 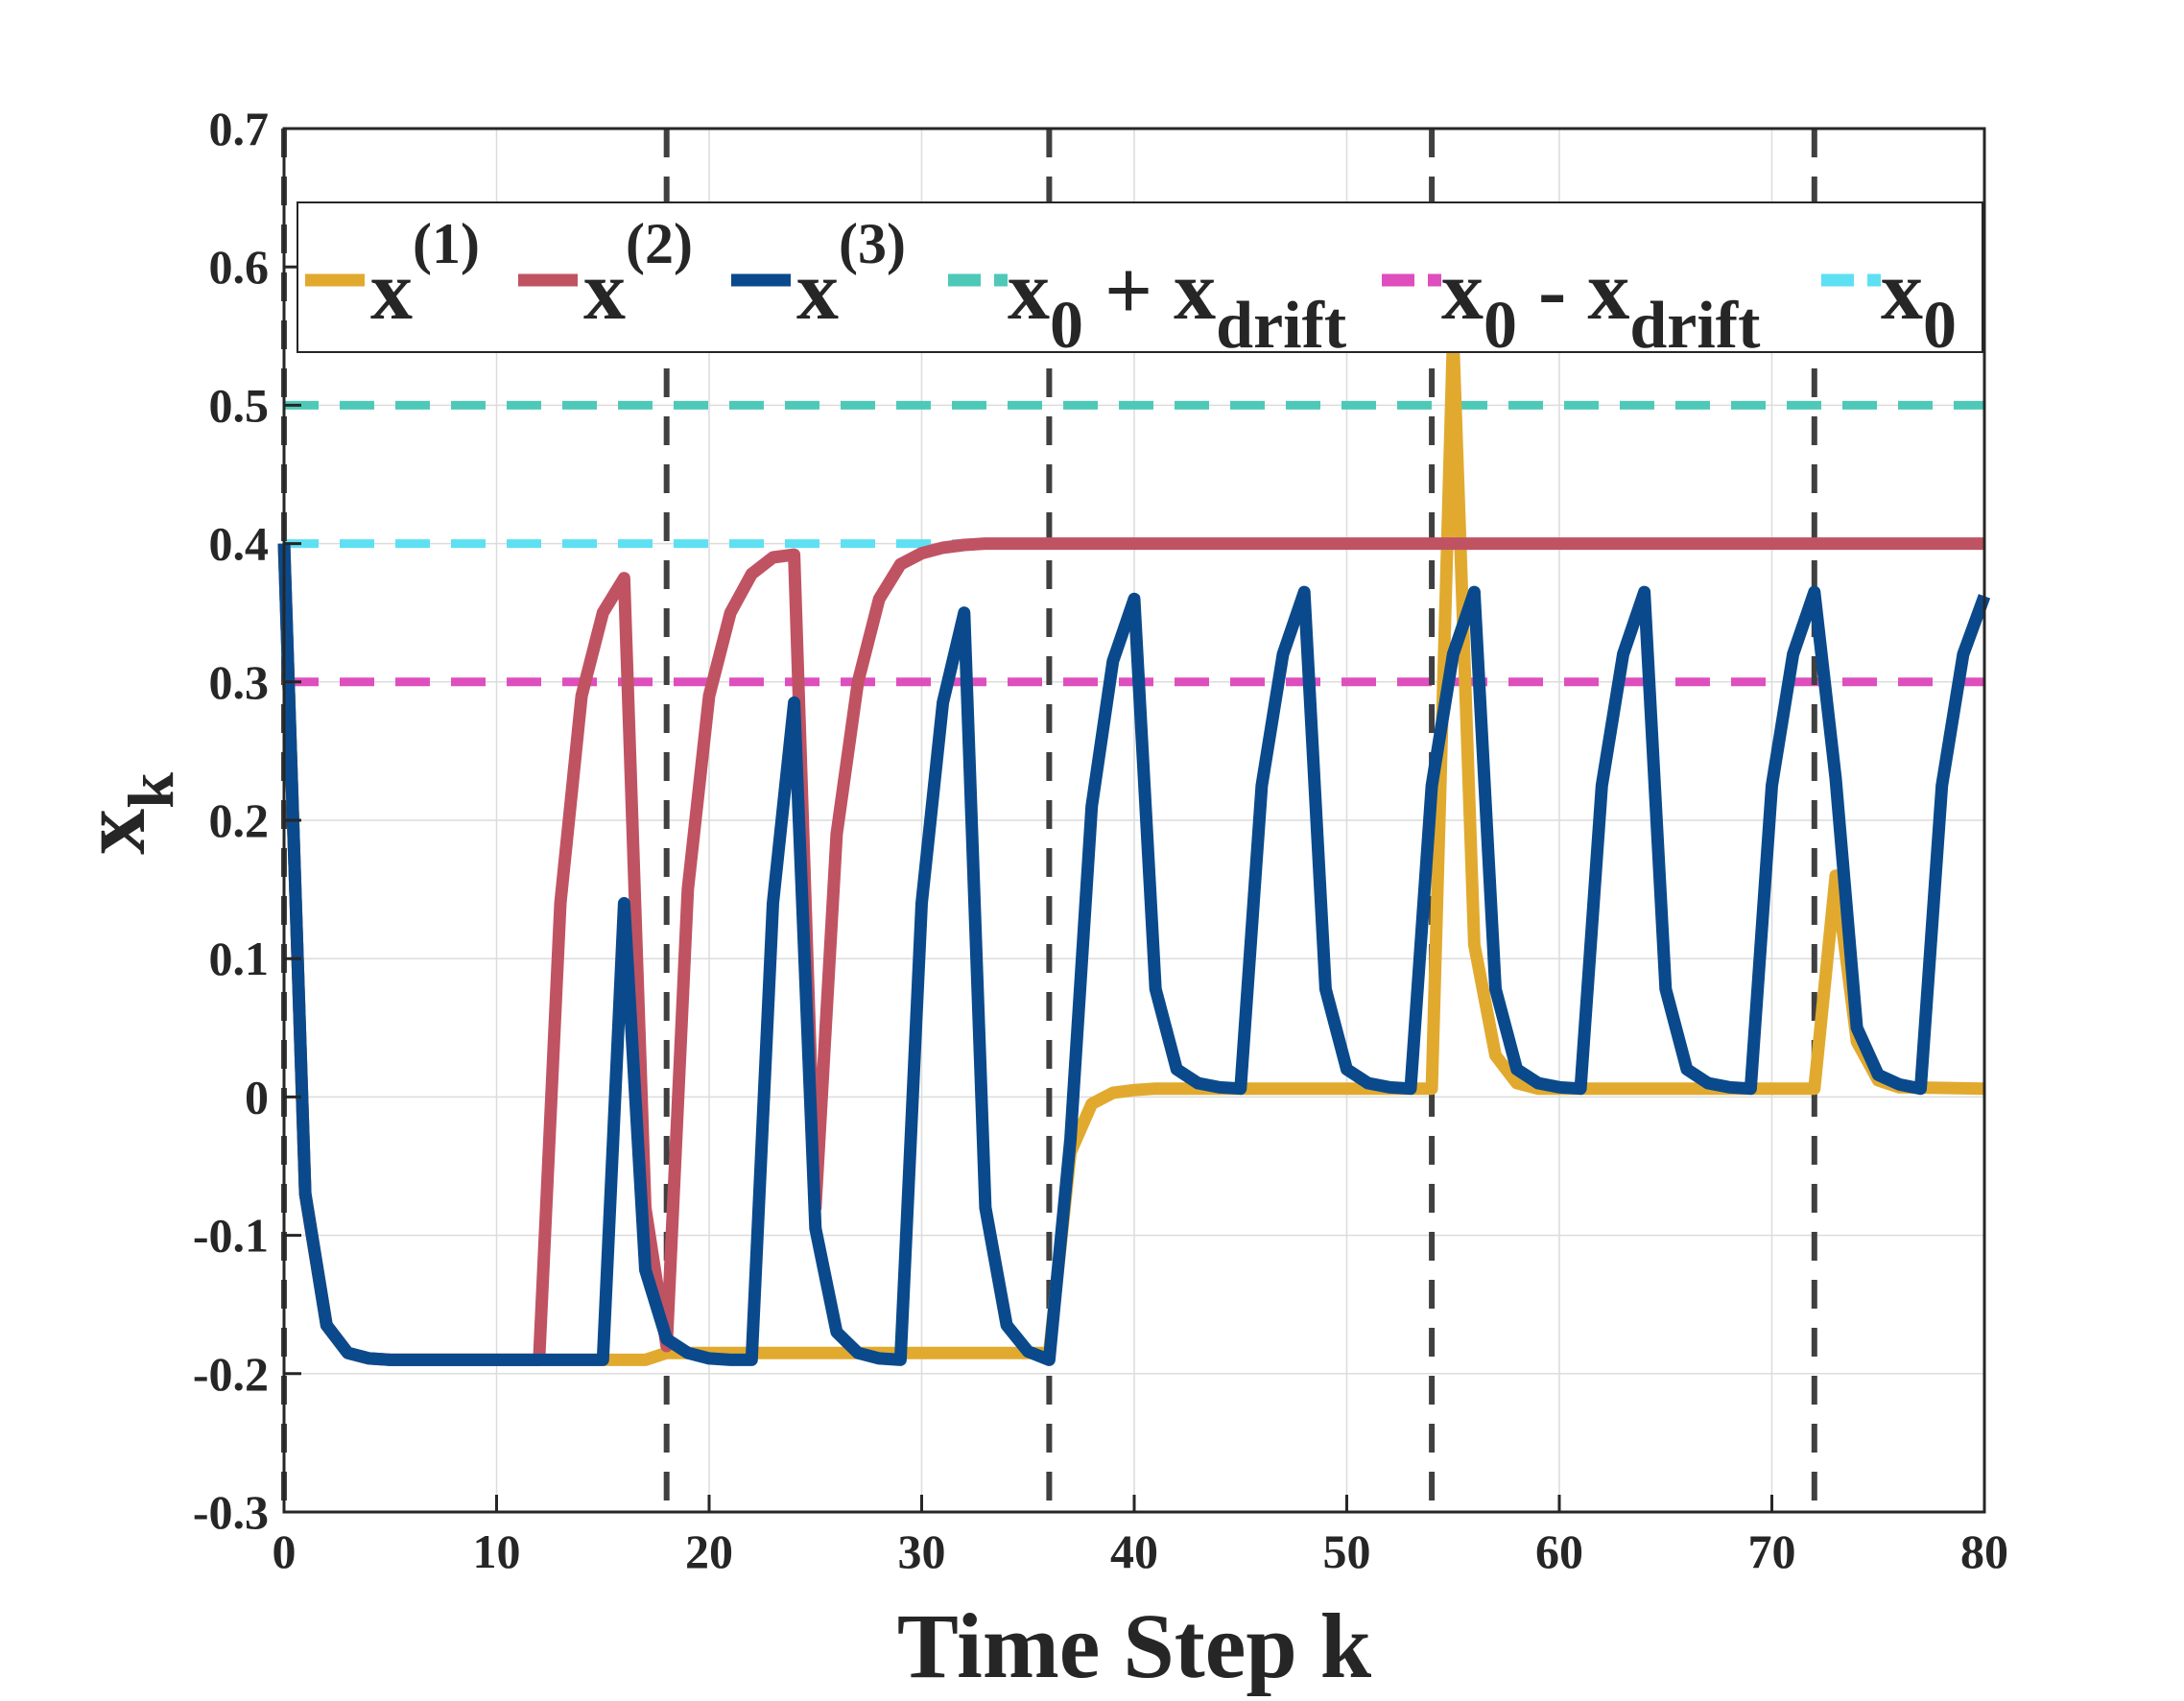 I want to click on y-axis-label-sub: k, so click(x=150, y=790).